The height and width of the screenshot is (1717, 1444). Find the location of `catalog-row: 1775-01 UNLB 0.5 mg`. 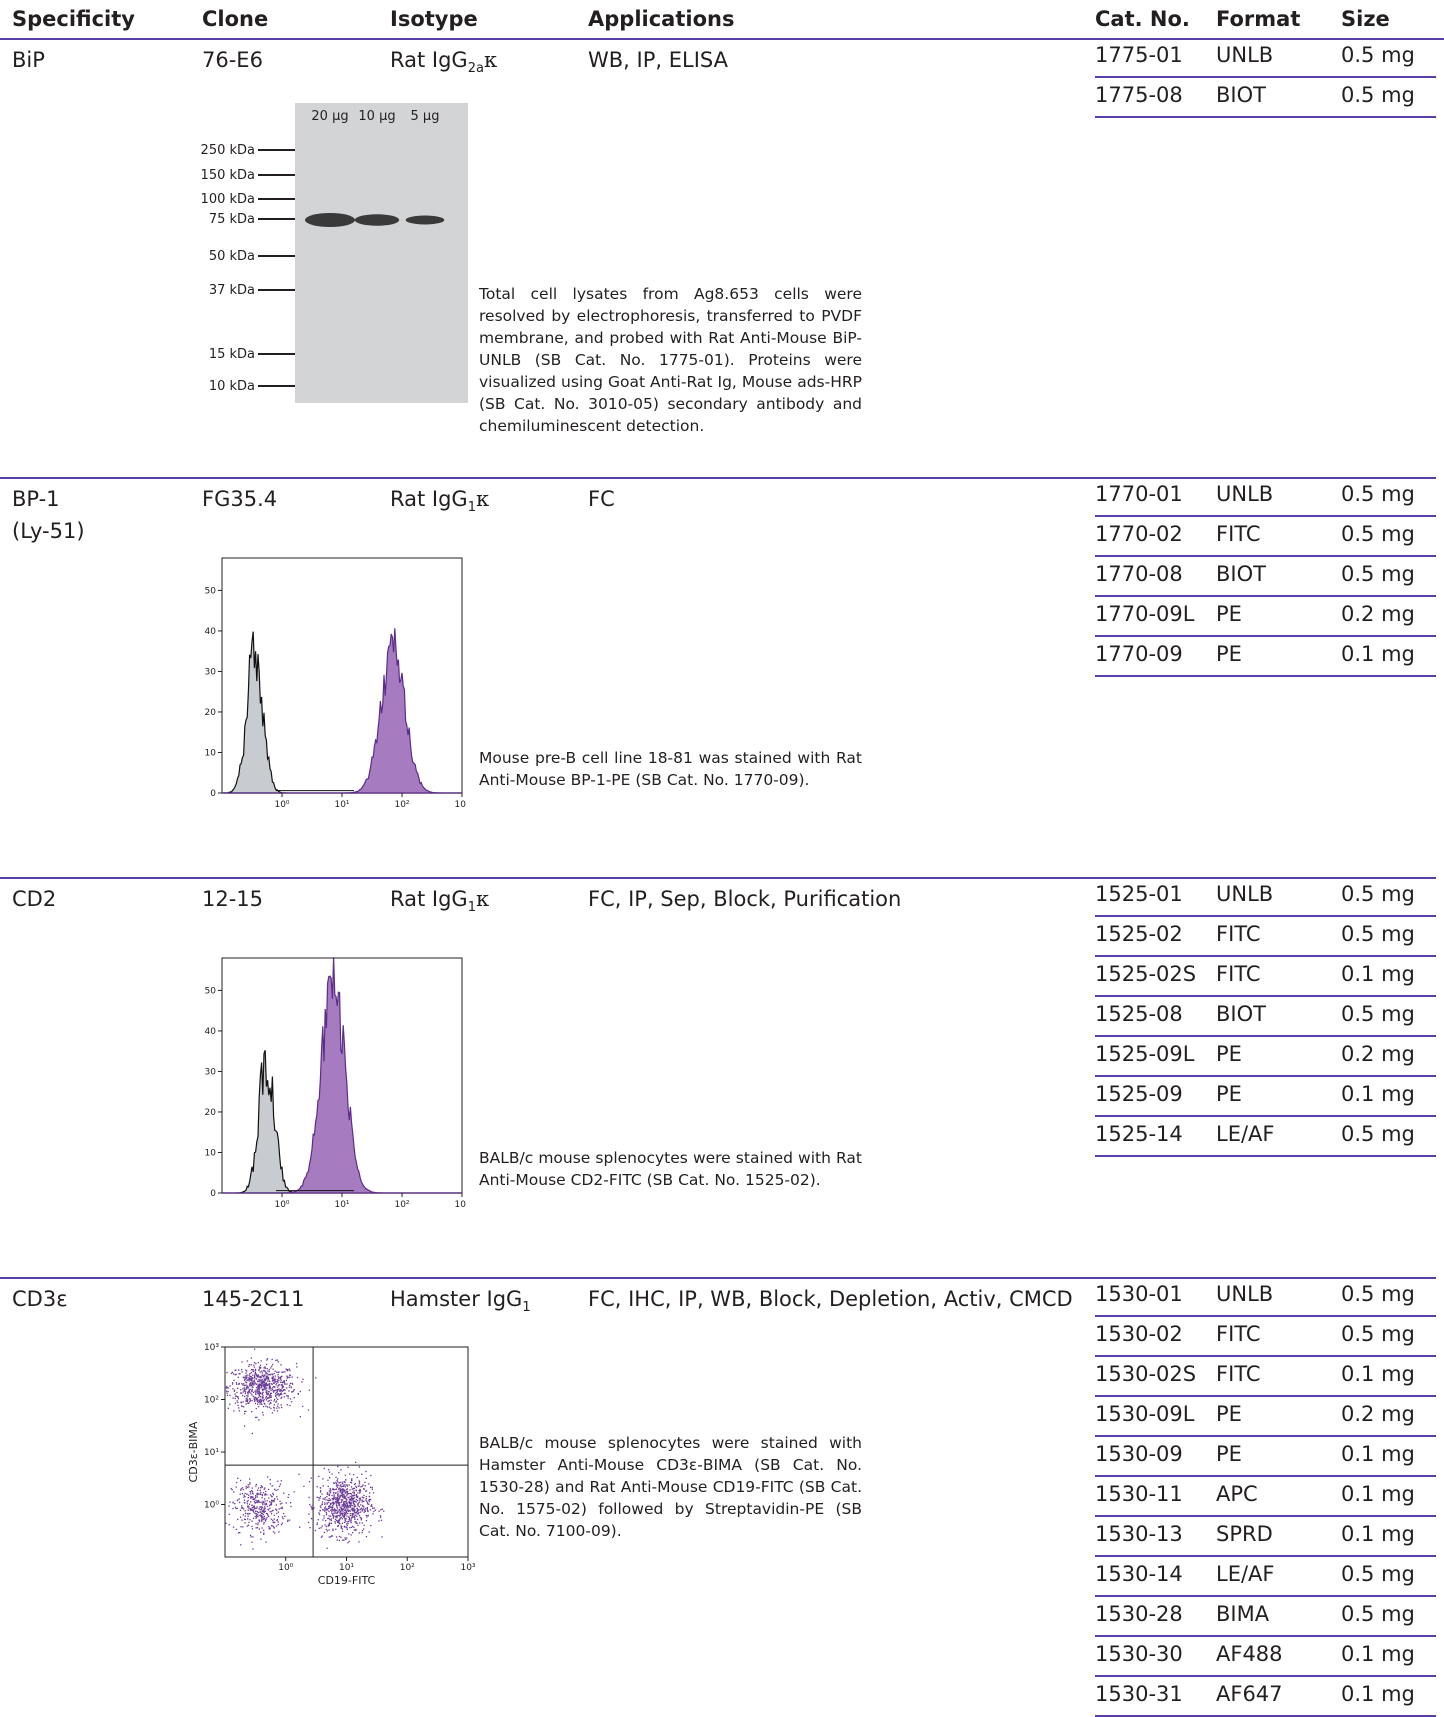

catalog-row: 1775-01 UNLB 0.5 mg is located at coordinates (1265, 58).